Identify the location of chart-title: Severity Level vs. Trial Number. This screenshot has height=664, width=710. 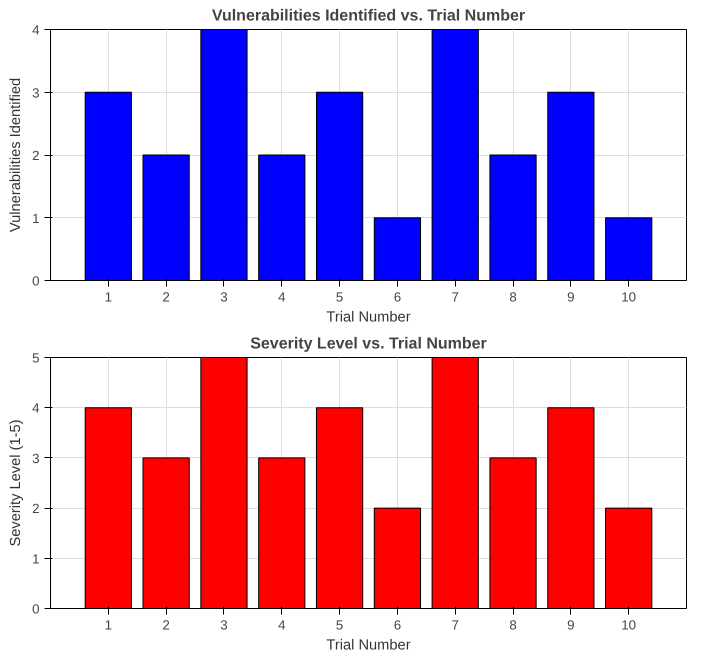
(368, 344).